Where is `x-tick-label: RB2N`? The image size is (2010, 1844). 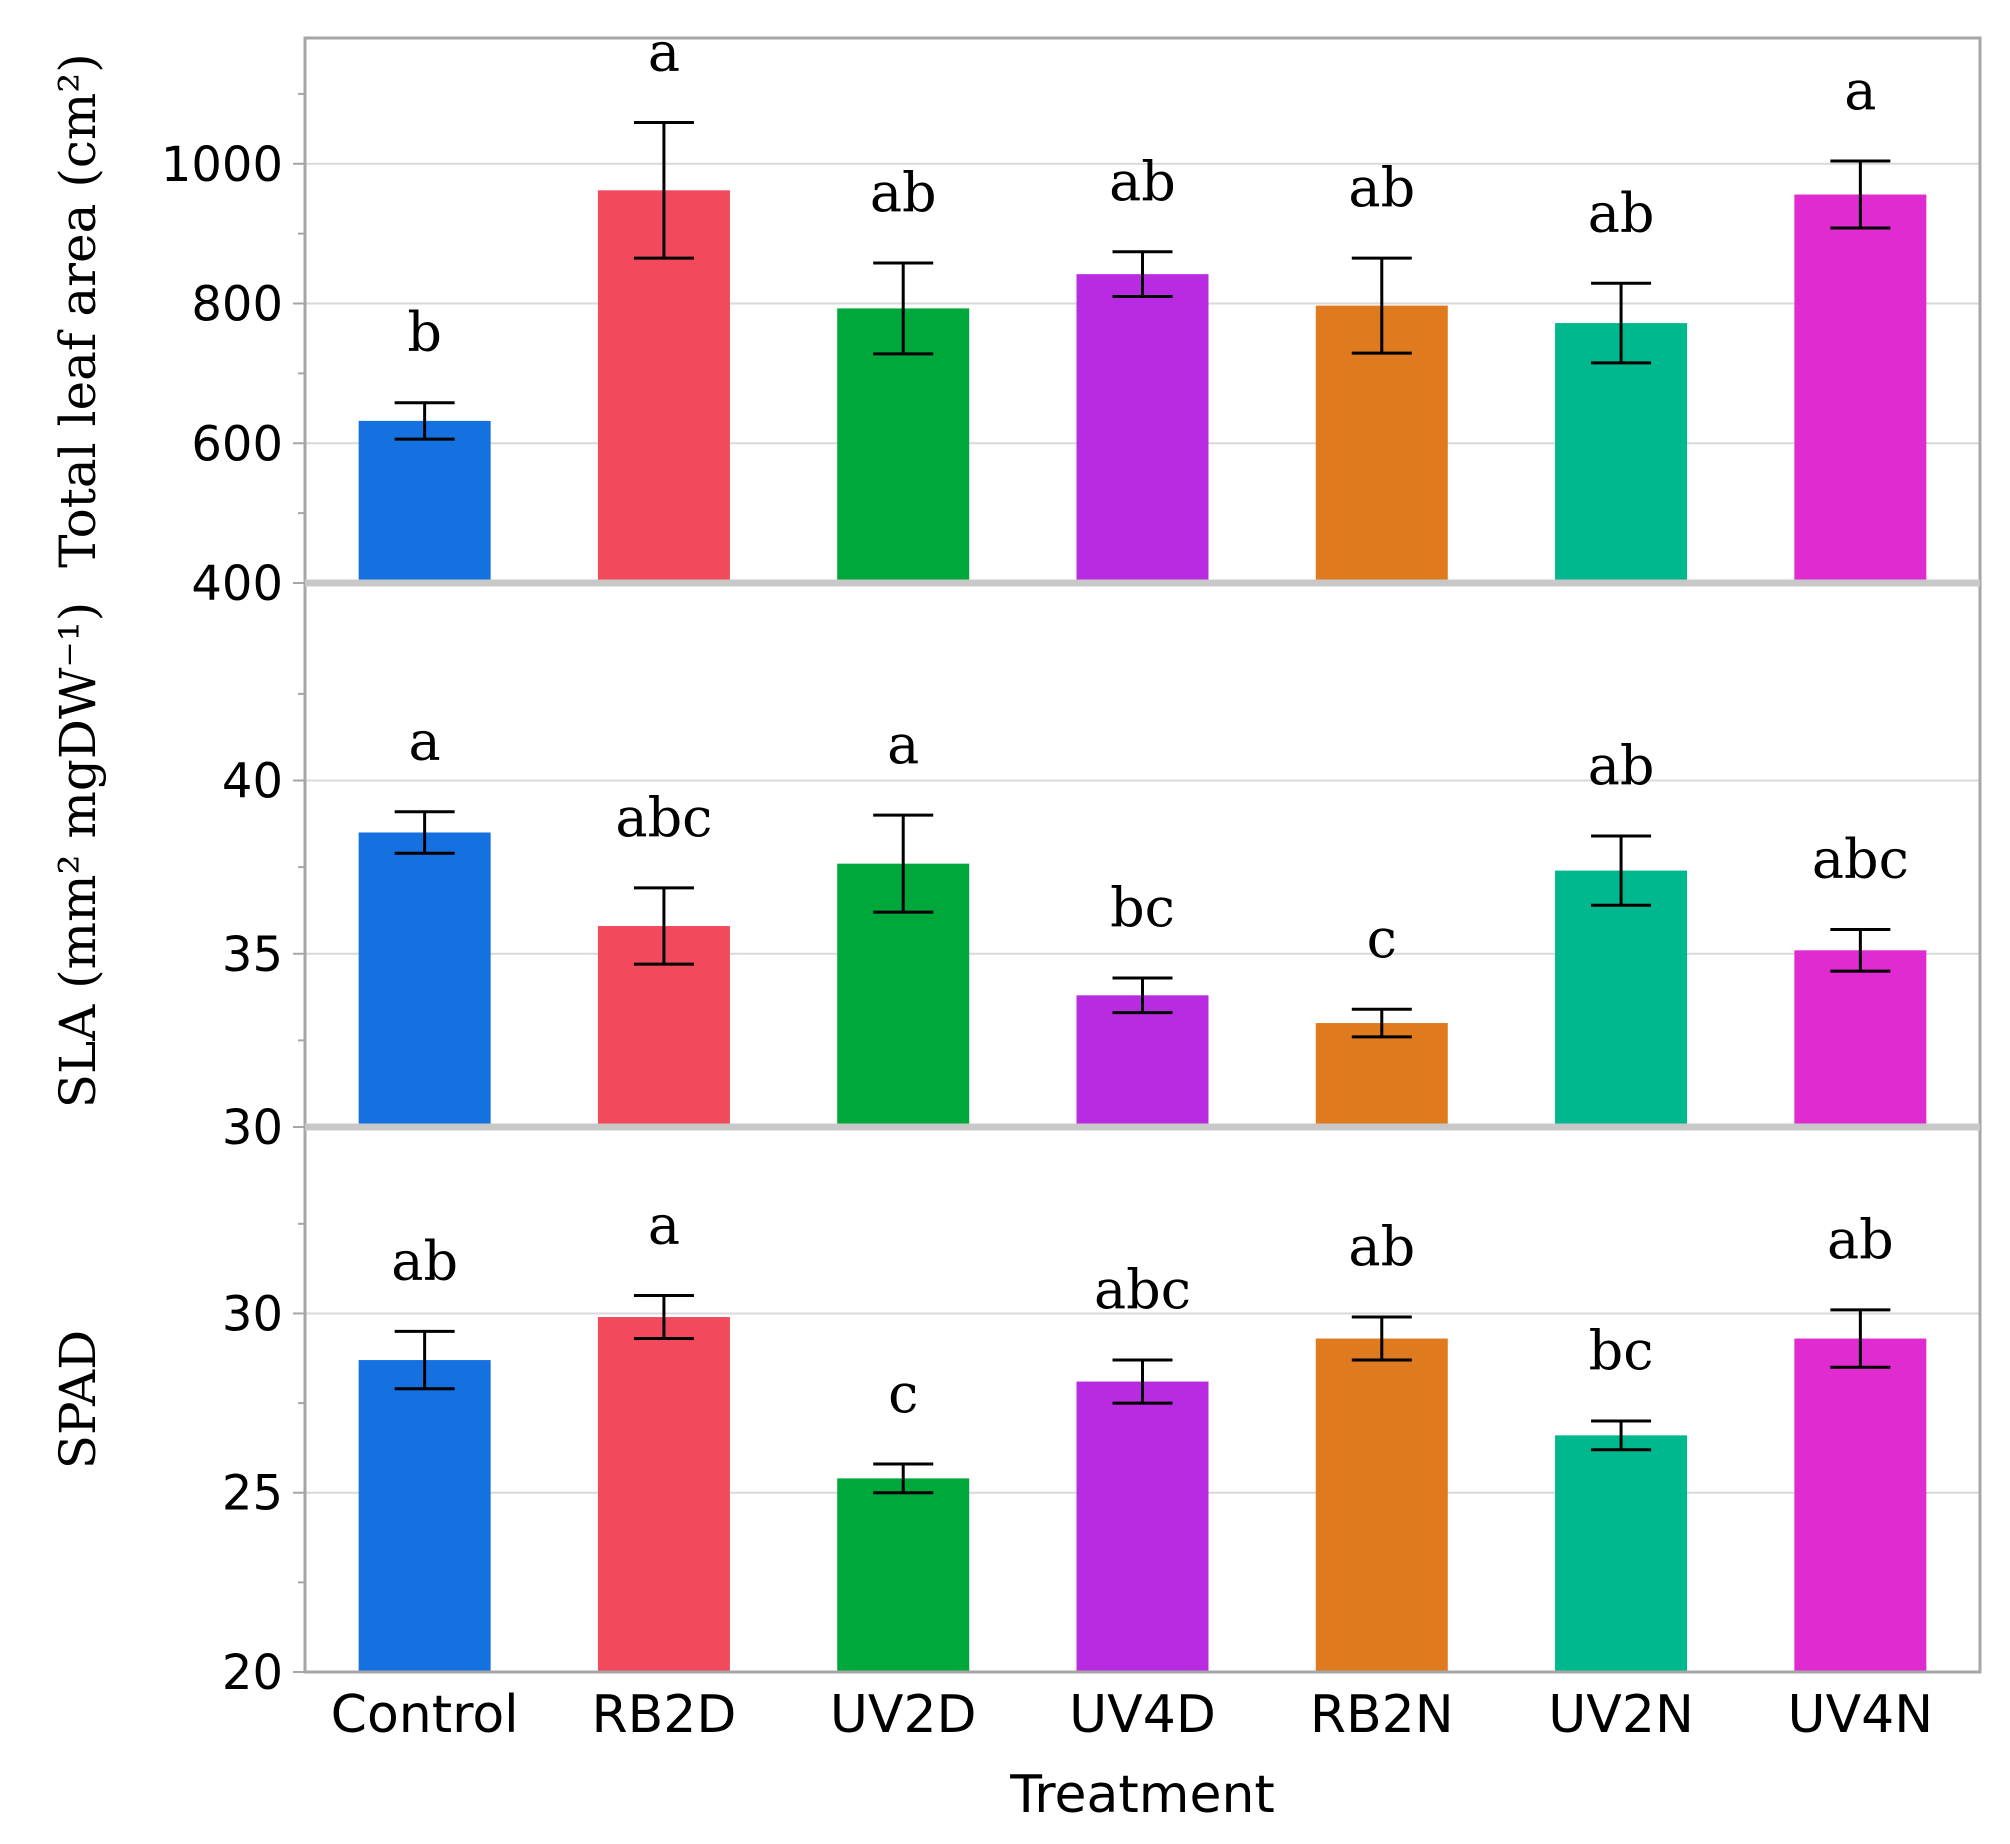
x-tick-label: RB2N is located at coordinates (1382, 1715).